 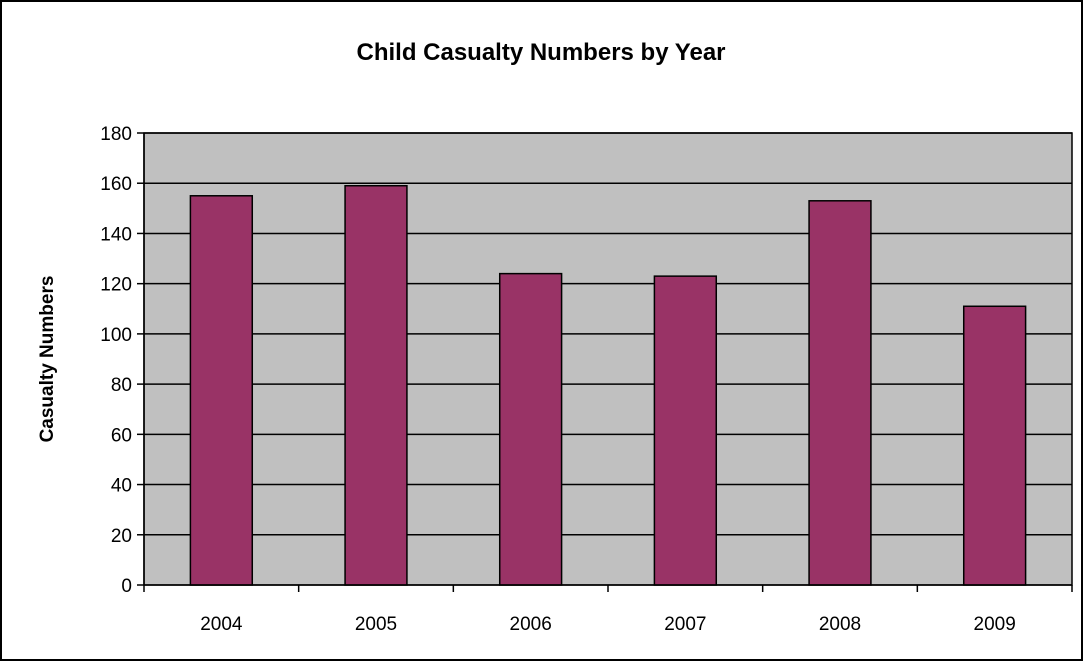 What do you see at coordinates (121, 385) in the screenshot?
I see `y-tick-label: 80` at bounding box center [121, 385].